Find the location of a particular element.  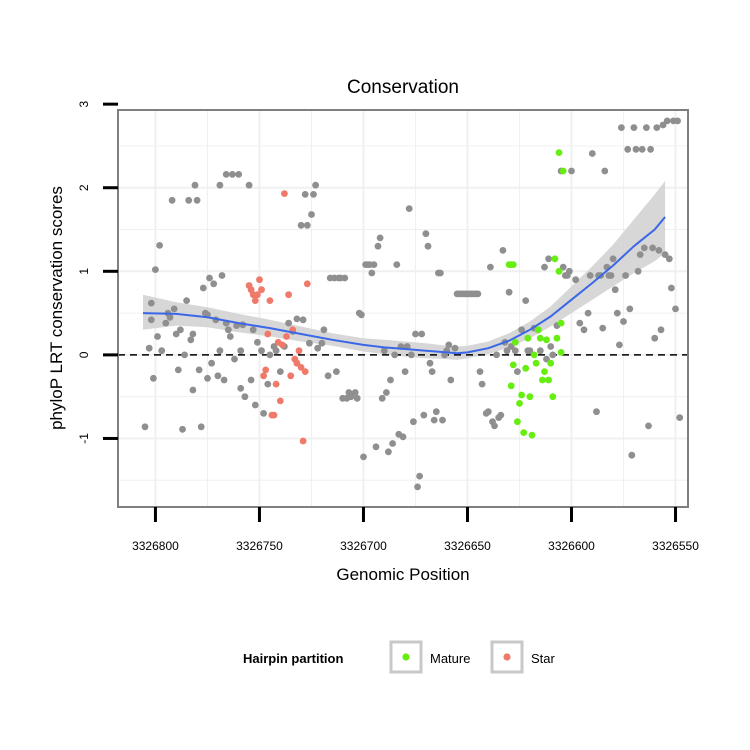

legend-dot-mature is located at coordinates (406, 657).